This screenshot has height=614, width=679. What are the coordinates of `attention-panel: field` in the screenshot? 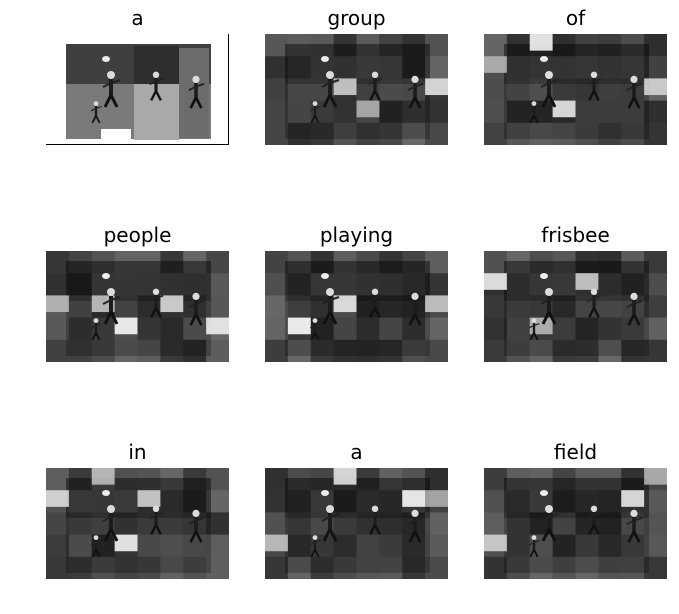 It's located at (575, 509).